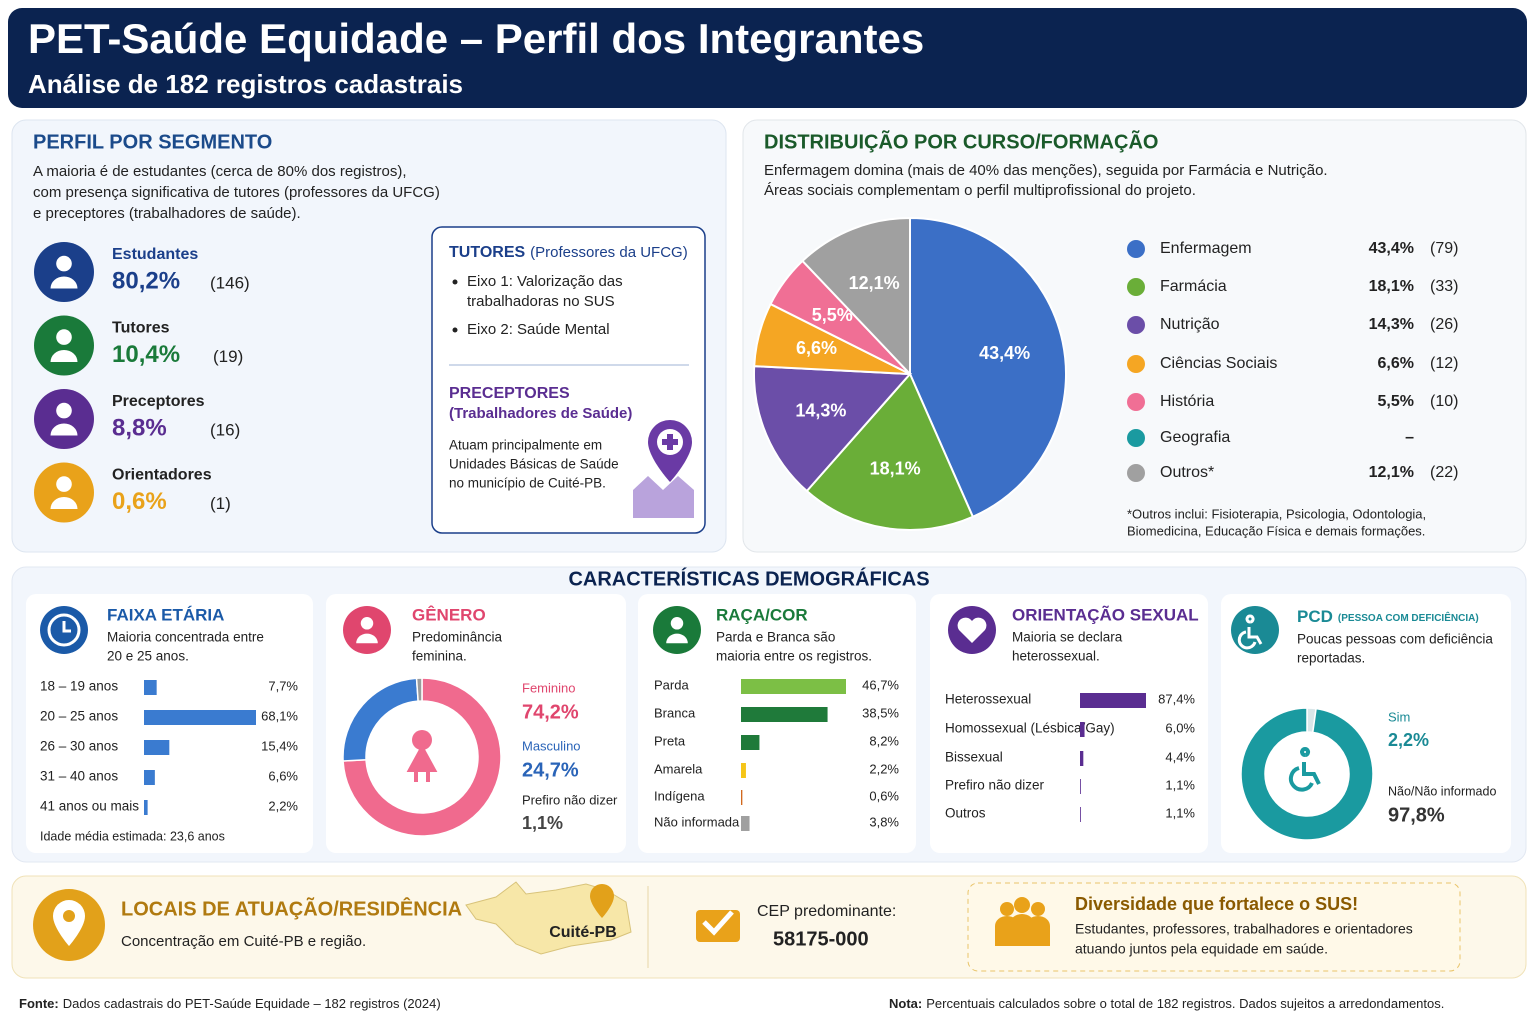  I want to click on legend-label: História, so click(1187, 401).